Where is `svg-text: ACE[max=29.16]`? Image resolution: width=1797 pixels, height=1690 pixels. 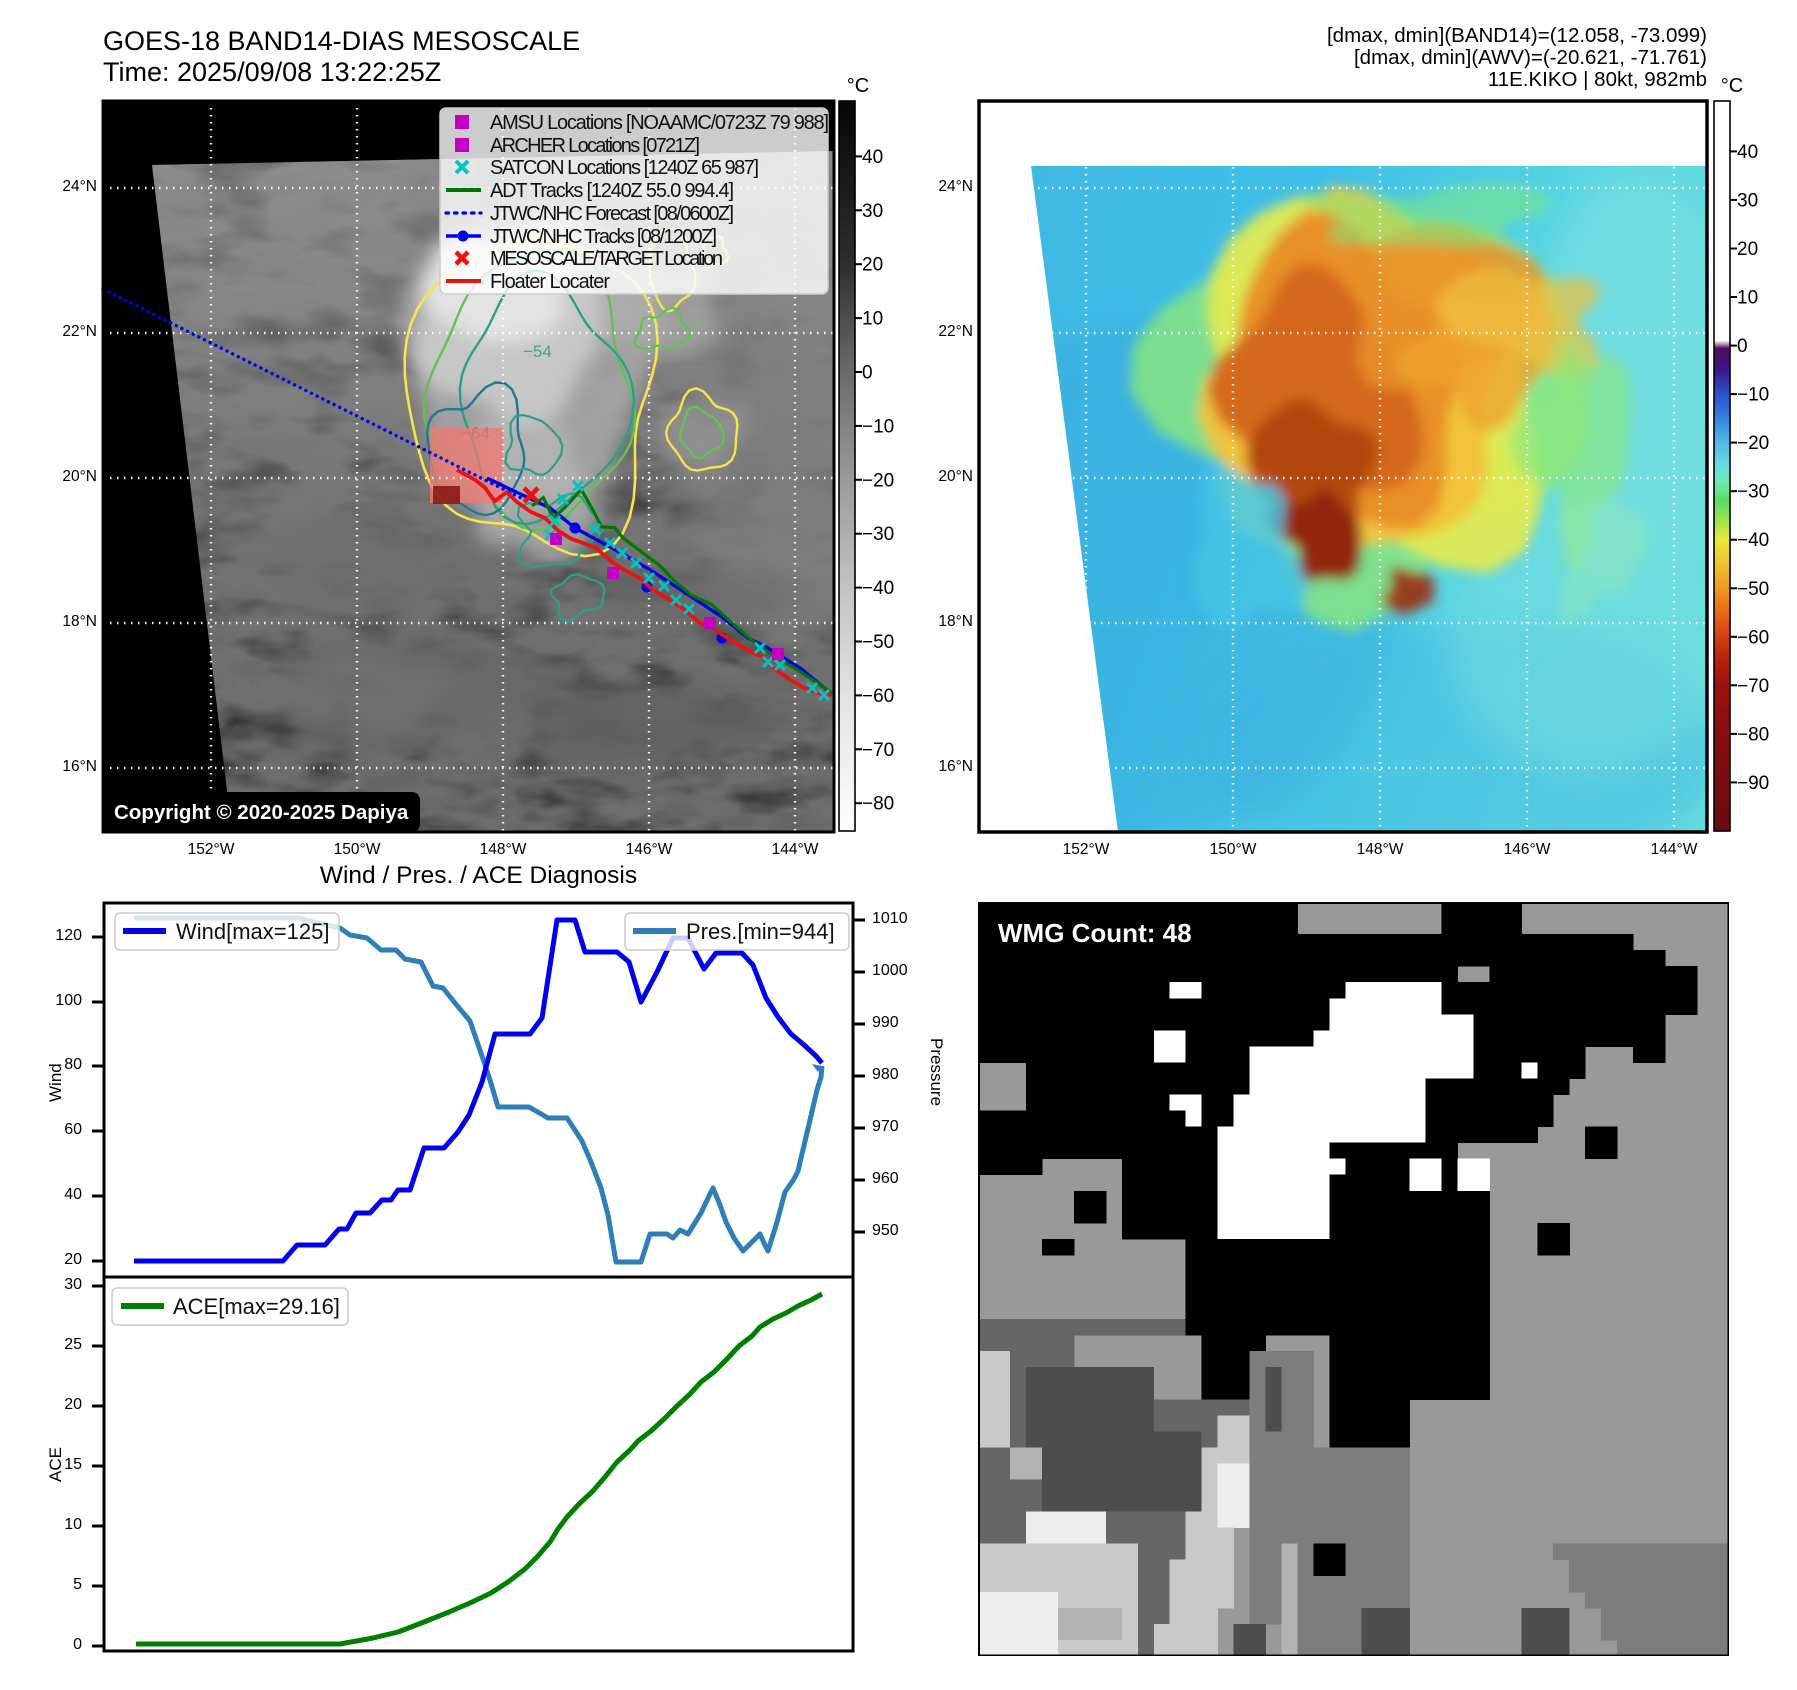
svg-text: ACE[max=29.16] is located at coordinates (256, 1306).